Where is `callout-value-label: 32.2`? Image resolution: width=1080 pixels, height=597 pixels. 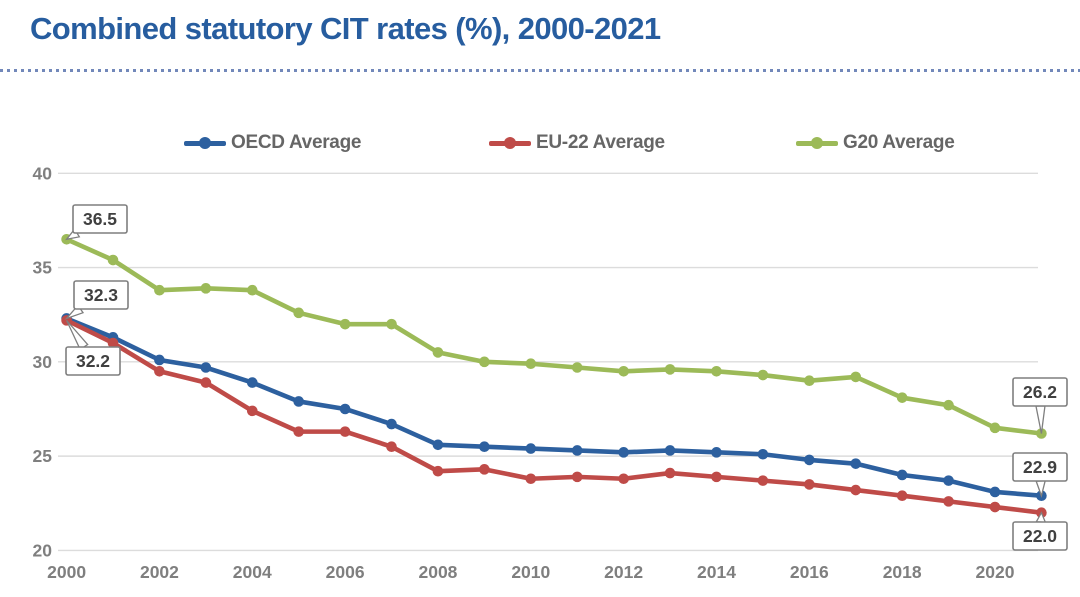
callout-value-label: 32.2 is located at coordinates (93, 361).